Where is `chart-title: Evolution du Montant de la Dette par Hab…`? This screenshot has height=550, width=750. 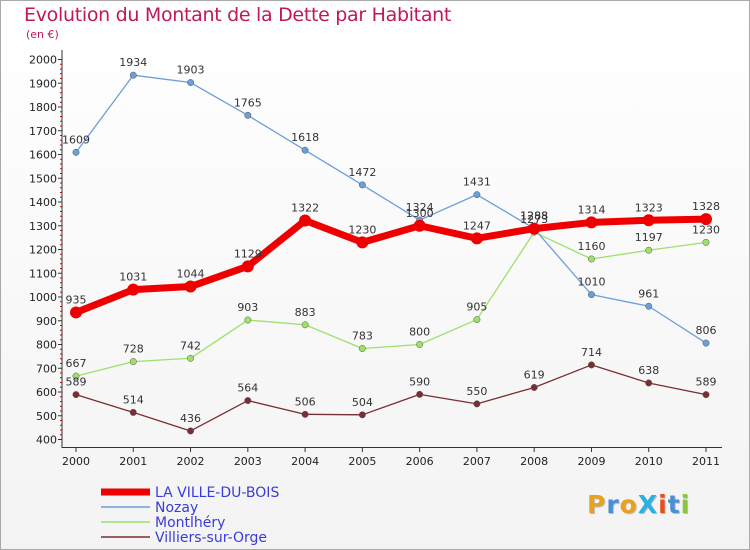 chart-title: Evolution du Montant de la Dette par Hab… is located at coordinates (238, 15).